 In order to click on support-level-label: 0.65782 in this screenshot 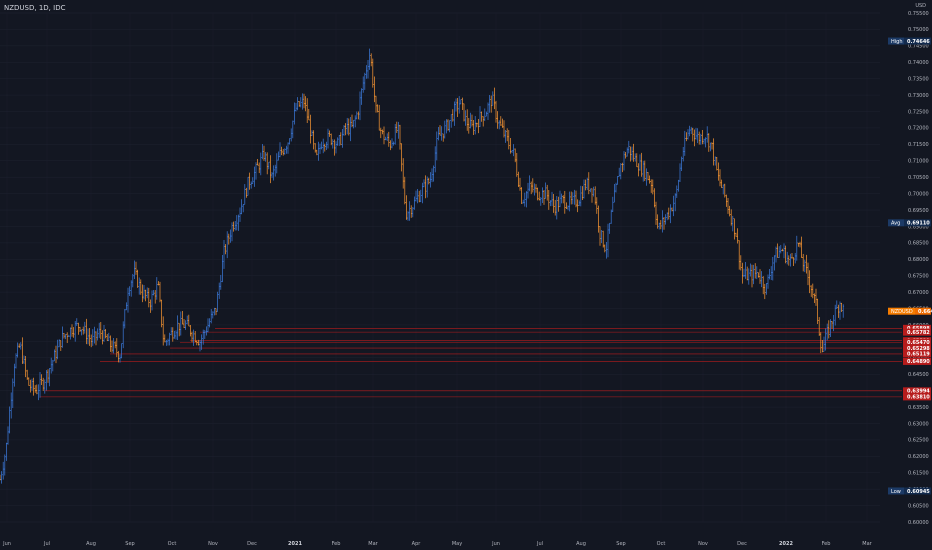, I will do `click(918, 333)`.